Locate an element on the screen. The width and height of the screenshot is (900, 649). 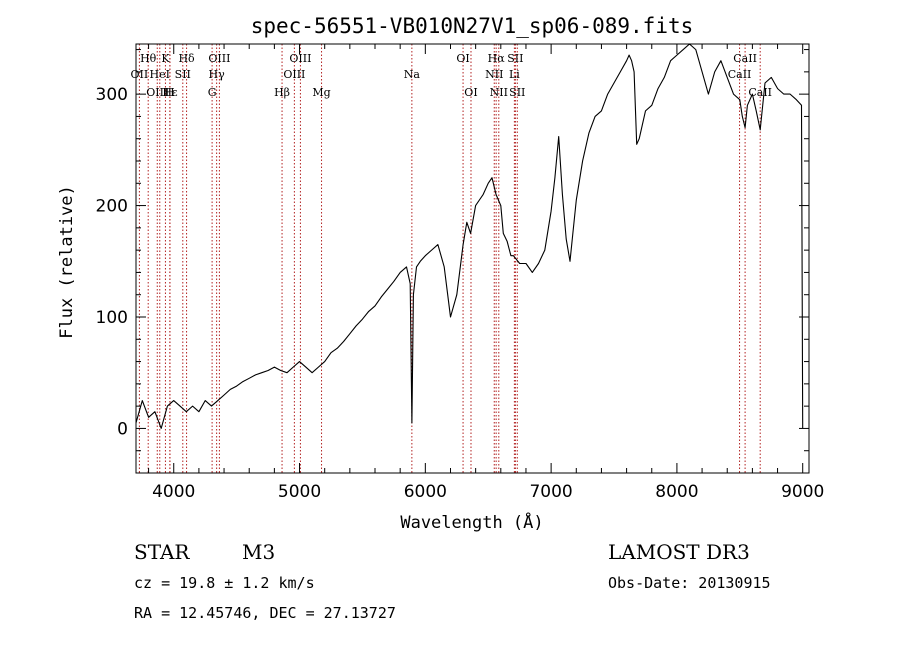
line-label-15: Mg is located at coordinates (321, 92).